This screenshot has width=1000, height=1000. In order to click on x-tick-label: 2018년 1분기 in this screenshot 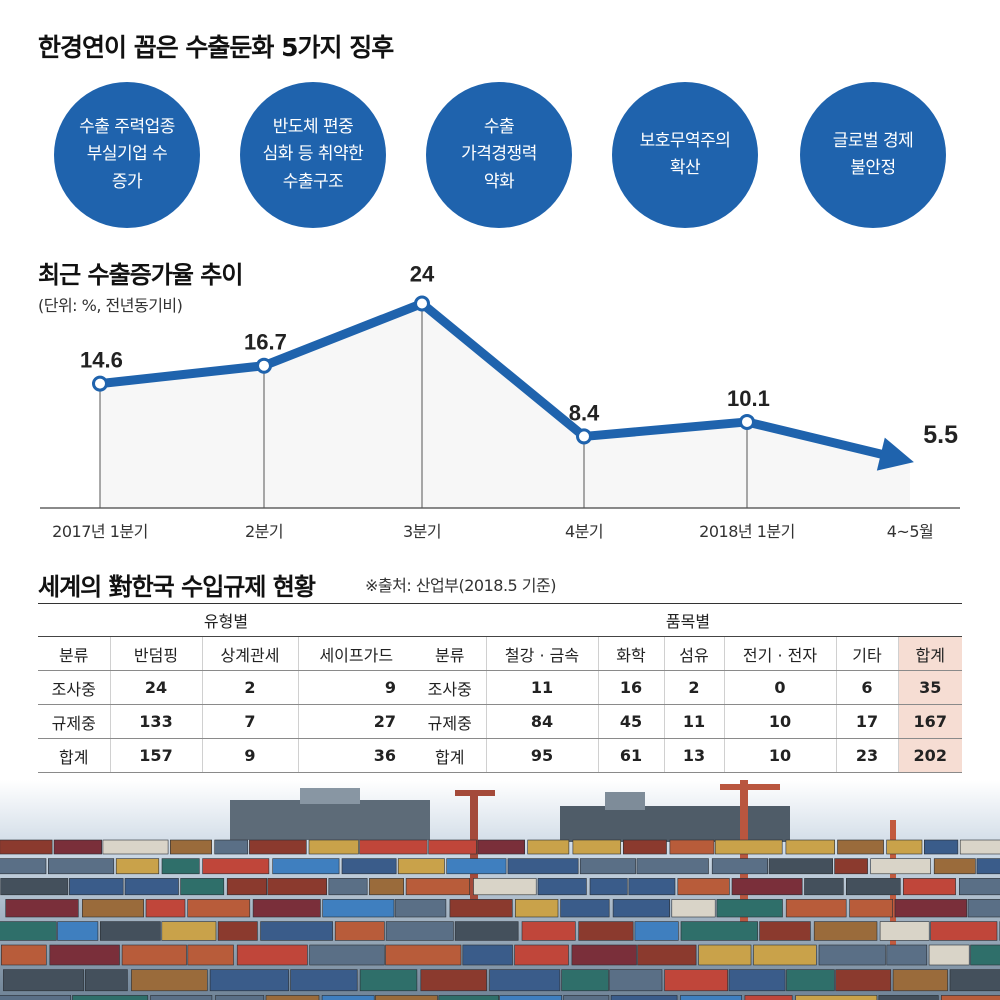, I will do `click(747, 531)`.